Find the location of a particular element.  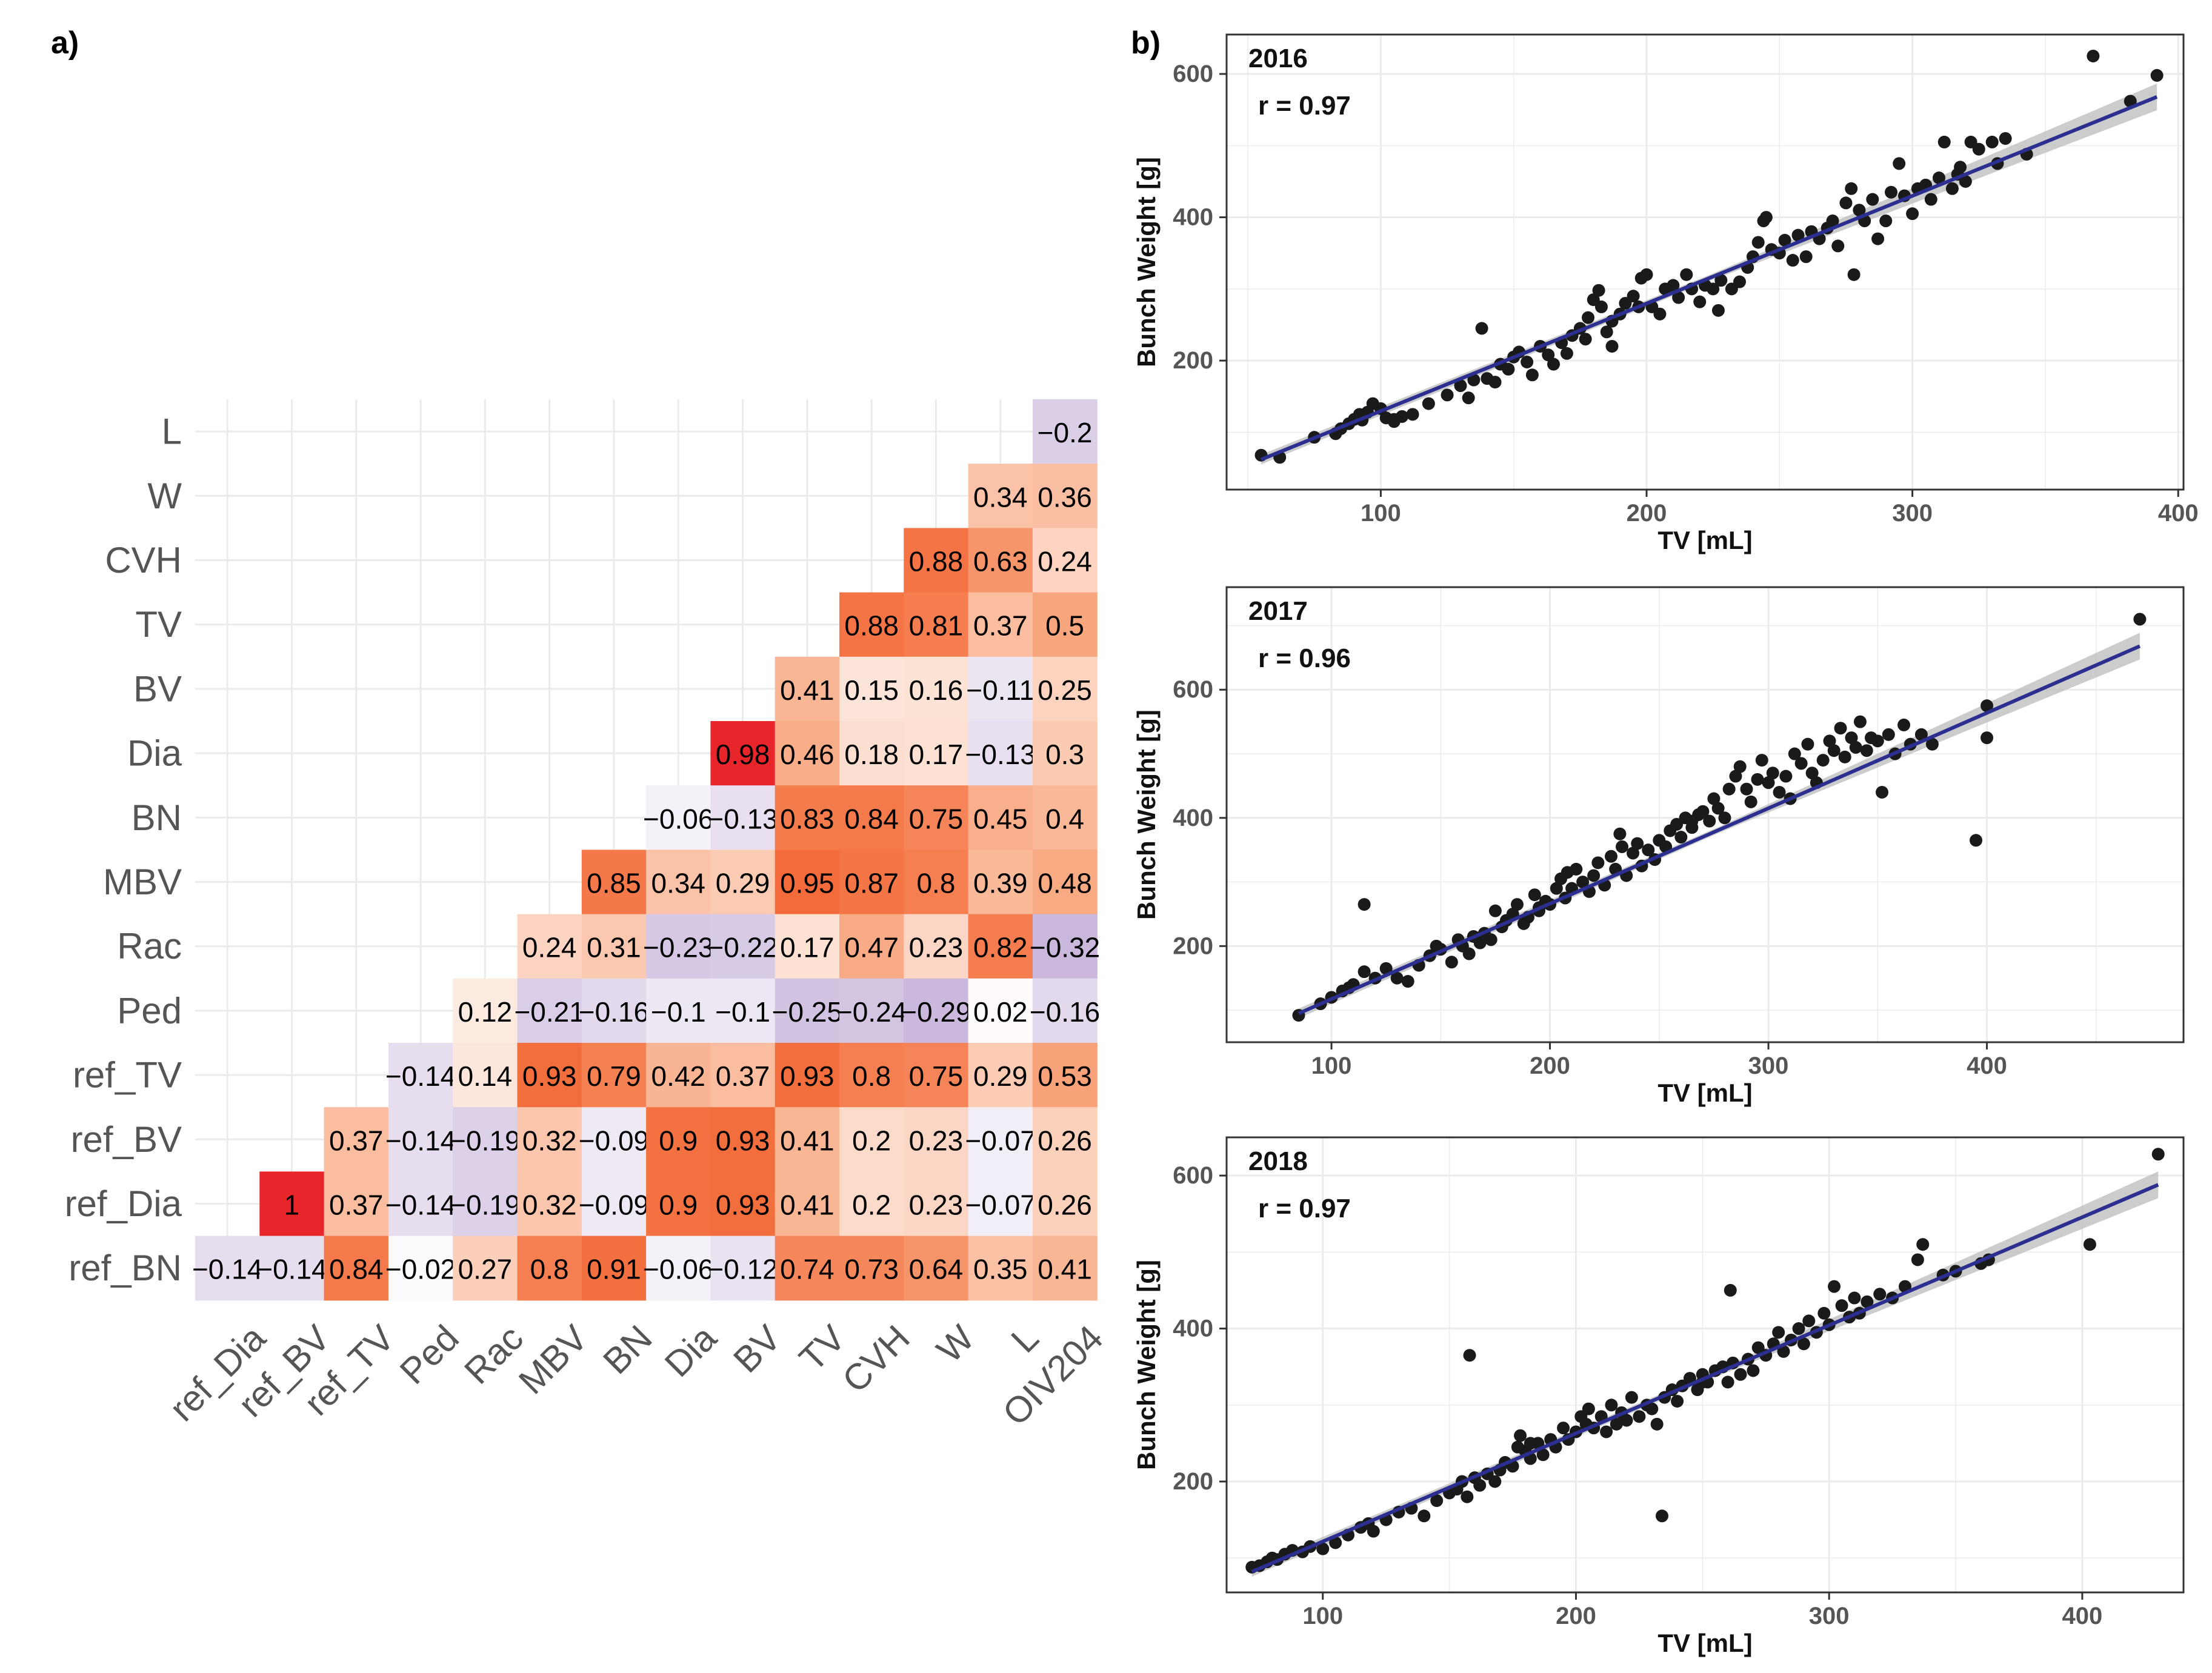

plot-border is located at coordinates (1705, 1365).